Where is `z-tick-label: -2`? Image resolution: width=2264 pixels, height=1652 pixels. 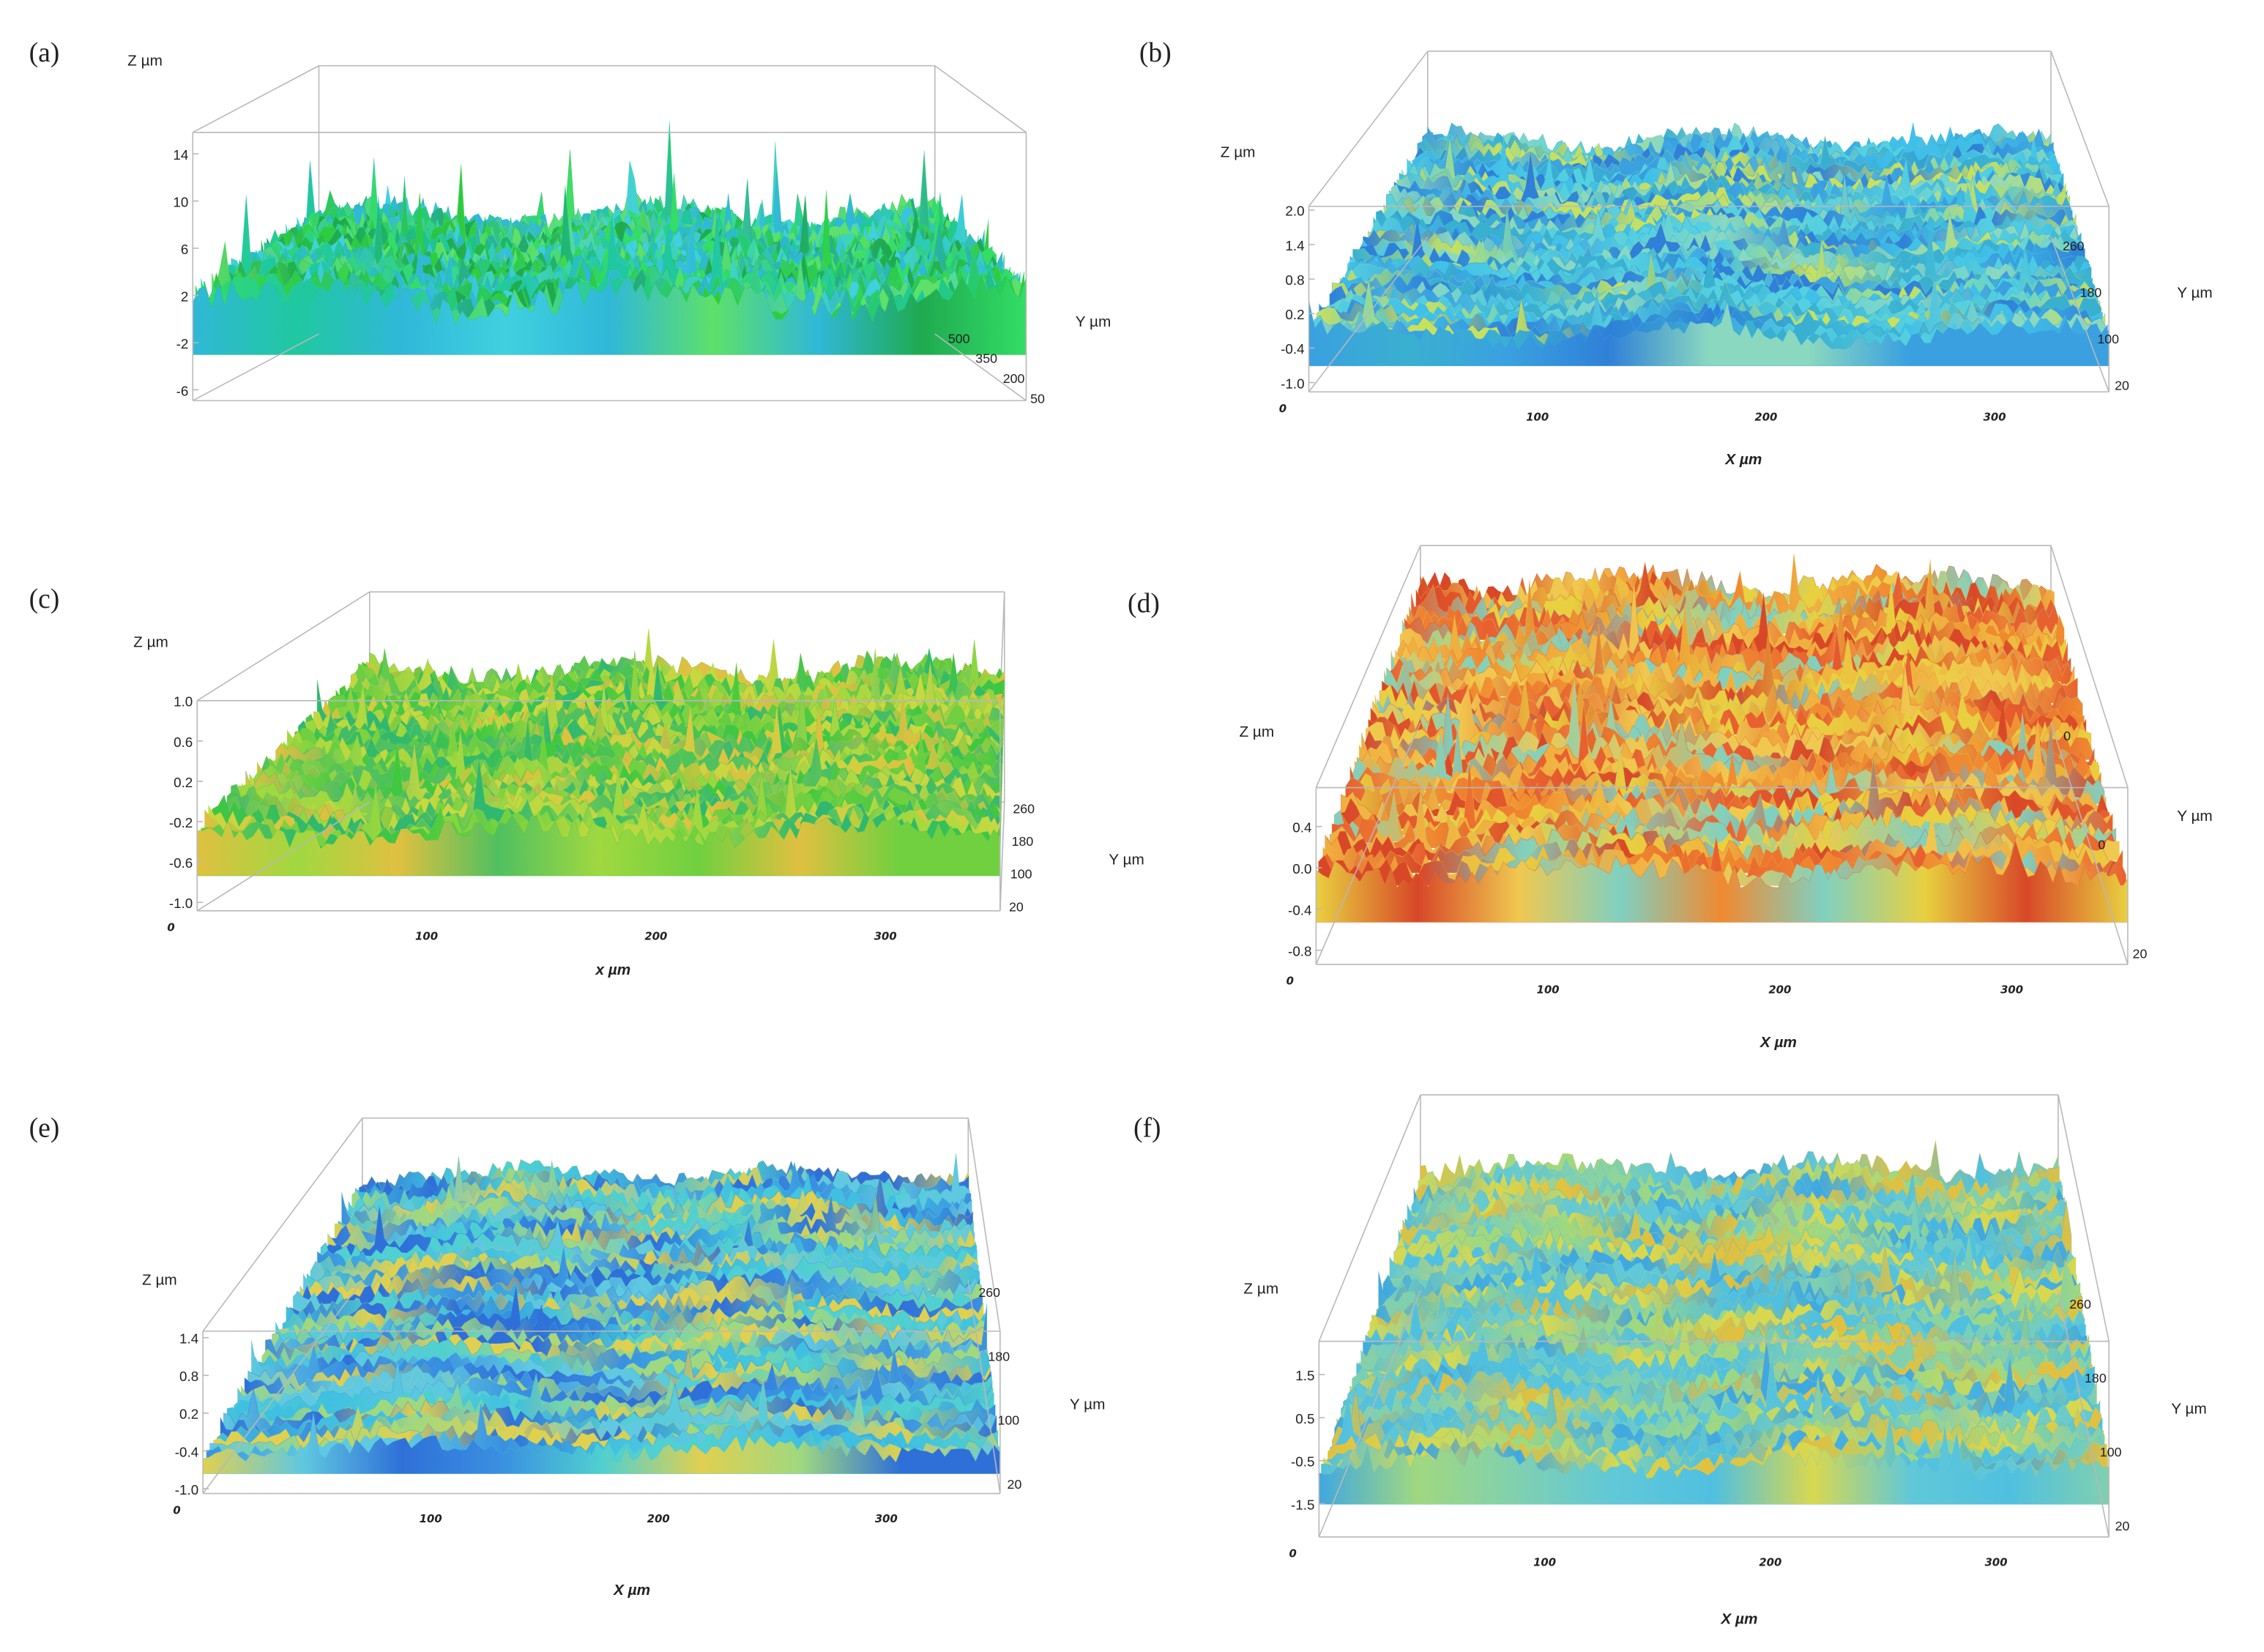
z-tick-label: -2 is located at coordinates (182, 344).